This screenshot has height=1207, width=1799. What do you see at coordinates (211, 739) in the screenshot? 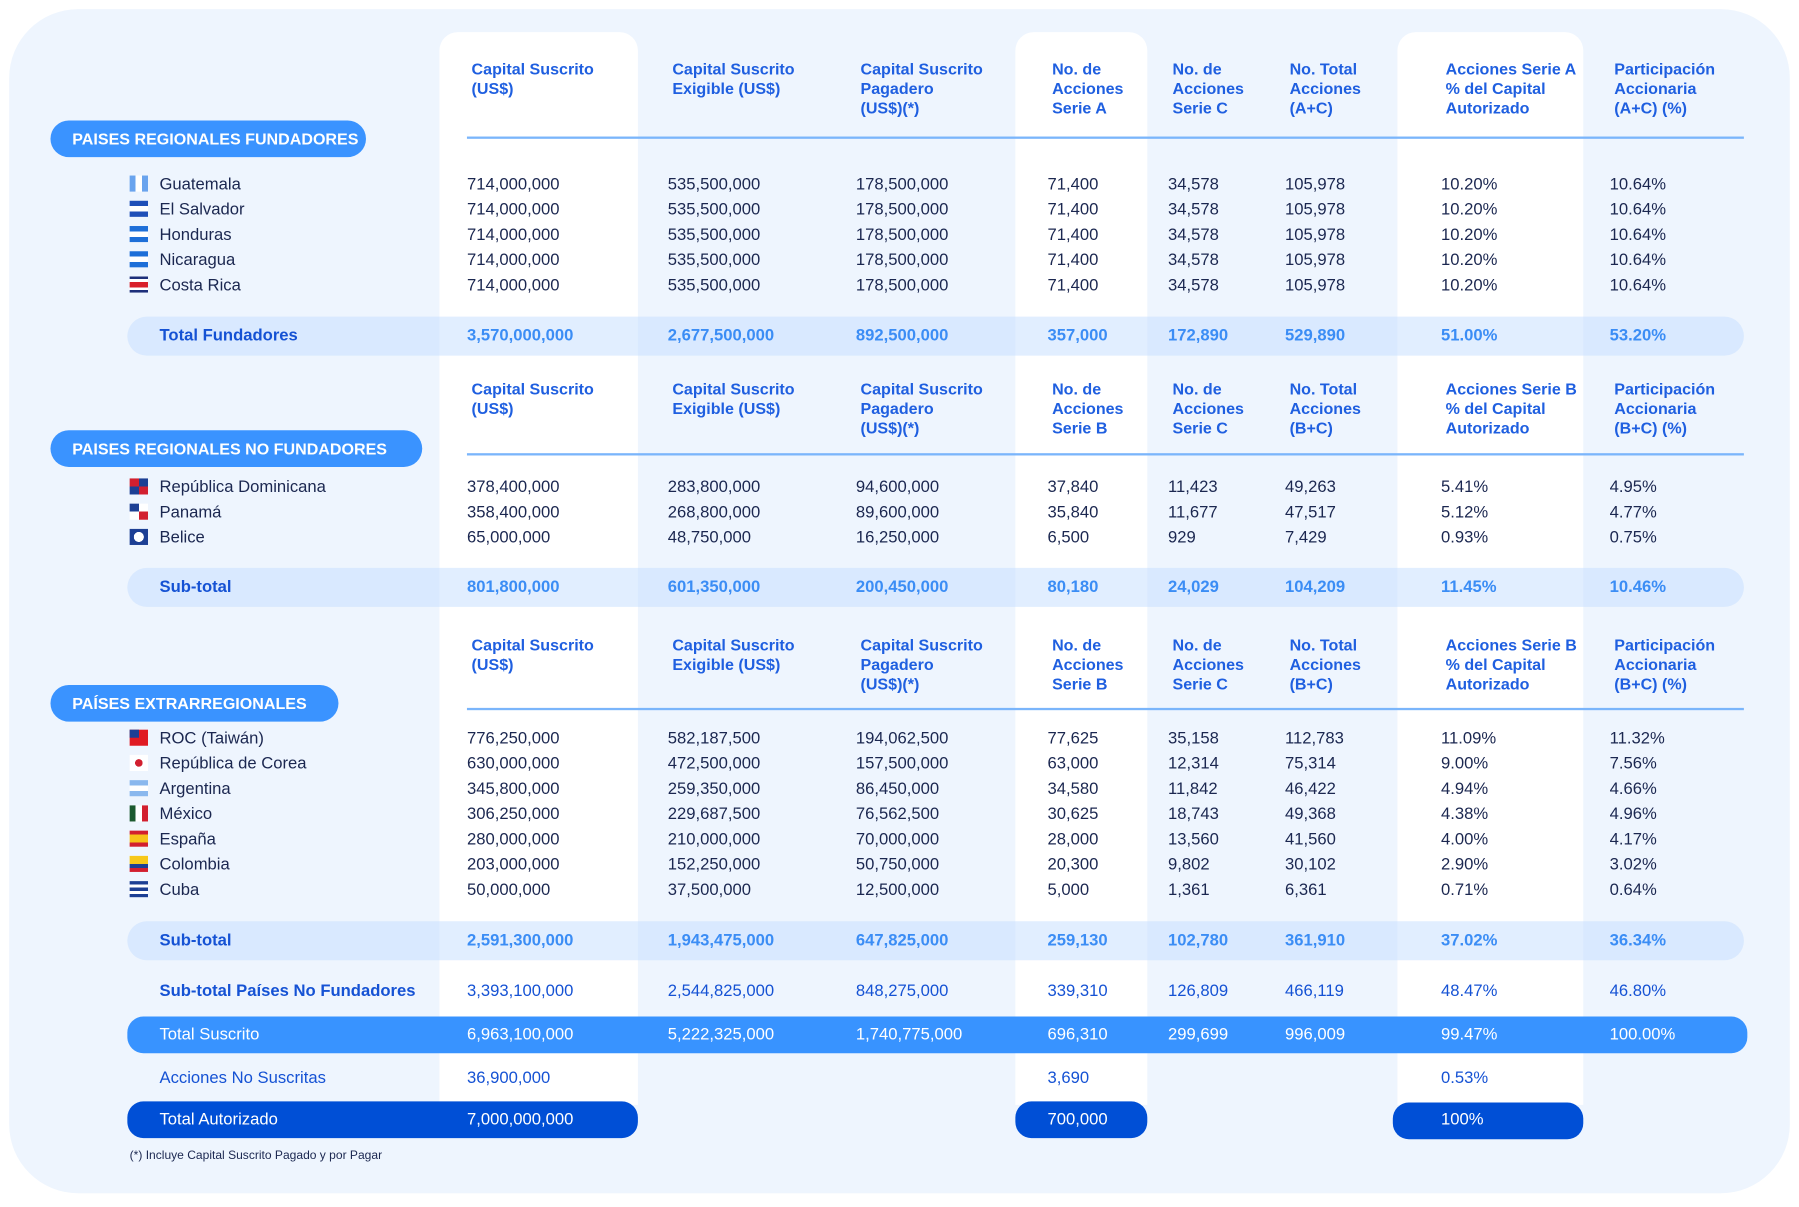
I see `country-name: ROC (Taiwán)` at bounding box center [211, 739].